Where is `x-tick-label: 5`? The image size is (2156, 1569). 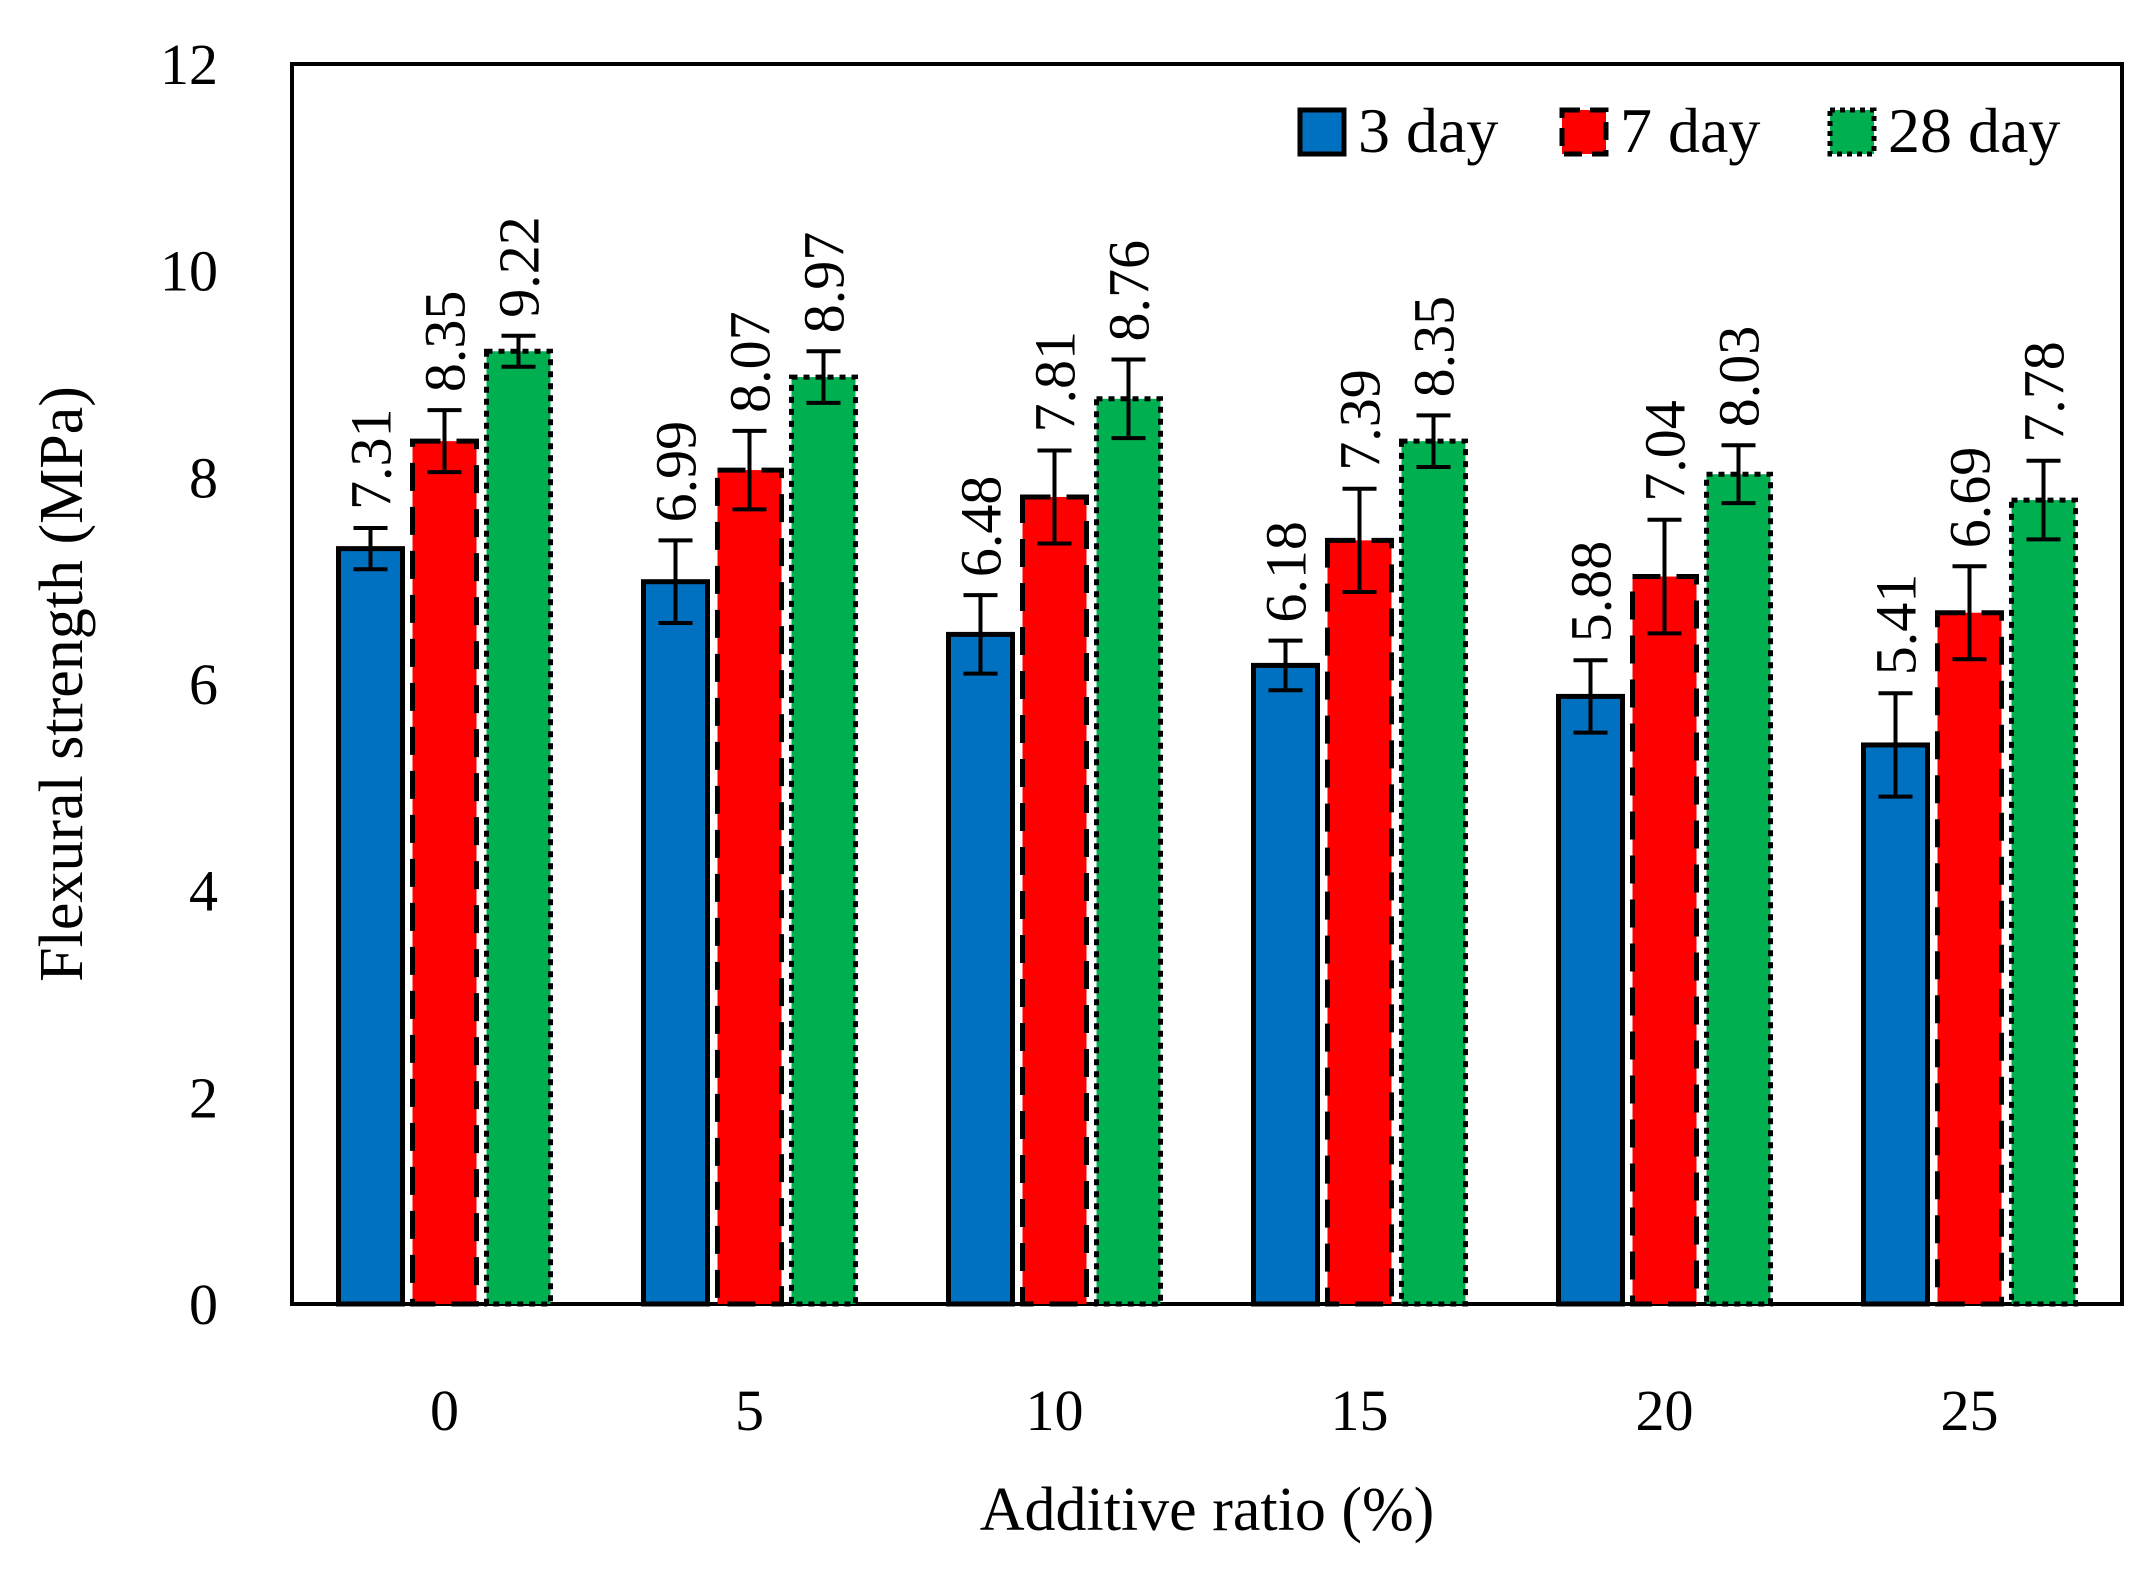 x-tick-label: 5 is located at coordinates (749, 1410).